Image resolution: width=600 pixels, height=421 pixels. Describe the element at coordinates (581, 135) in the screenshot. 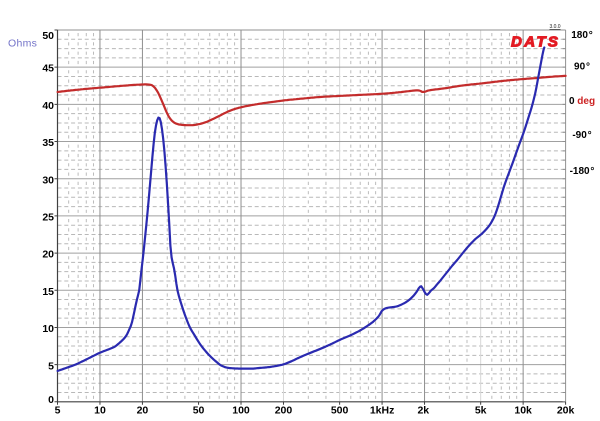

I see `svg-text: -90 °` at that location.